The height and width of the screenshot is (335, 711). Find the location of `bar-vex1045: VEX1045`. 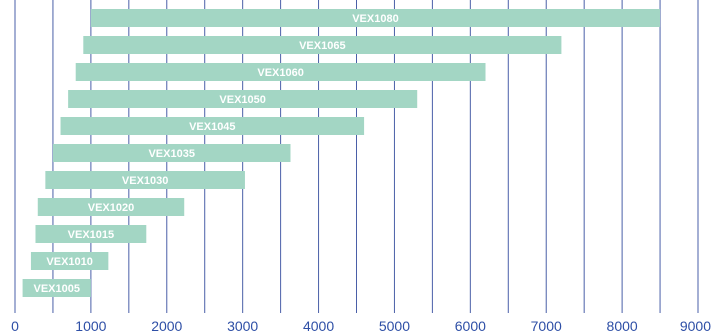

bar-vex1045: VEX1045 is located at coordinates (212, 126).